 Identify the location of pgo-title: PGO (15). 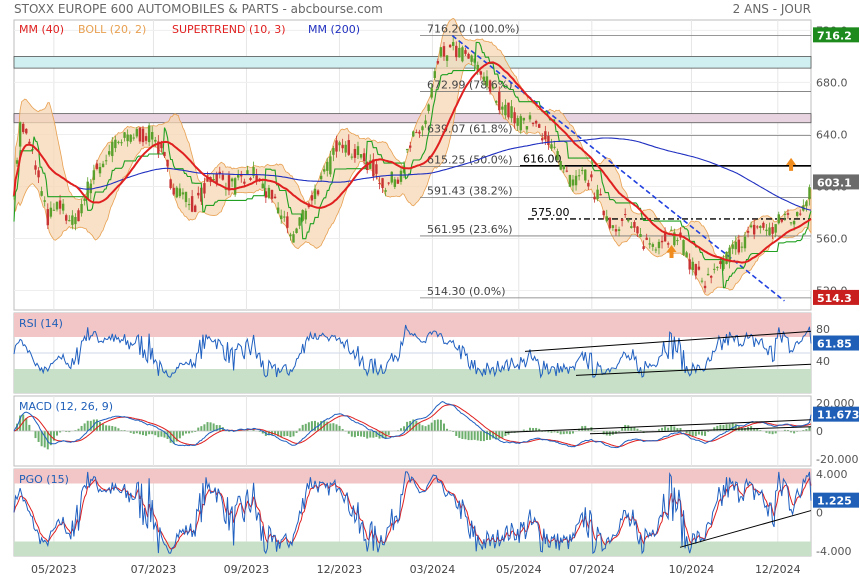
(44, 479).